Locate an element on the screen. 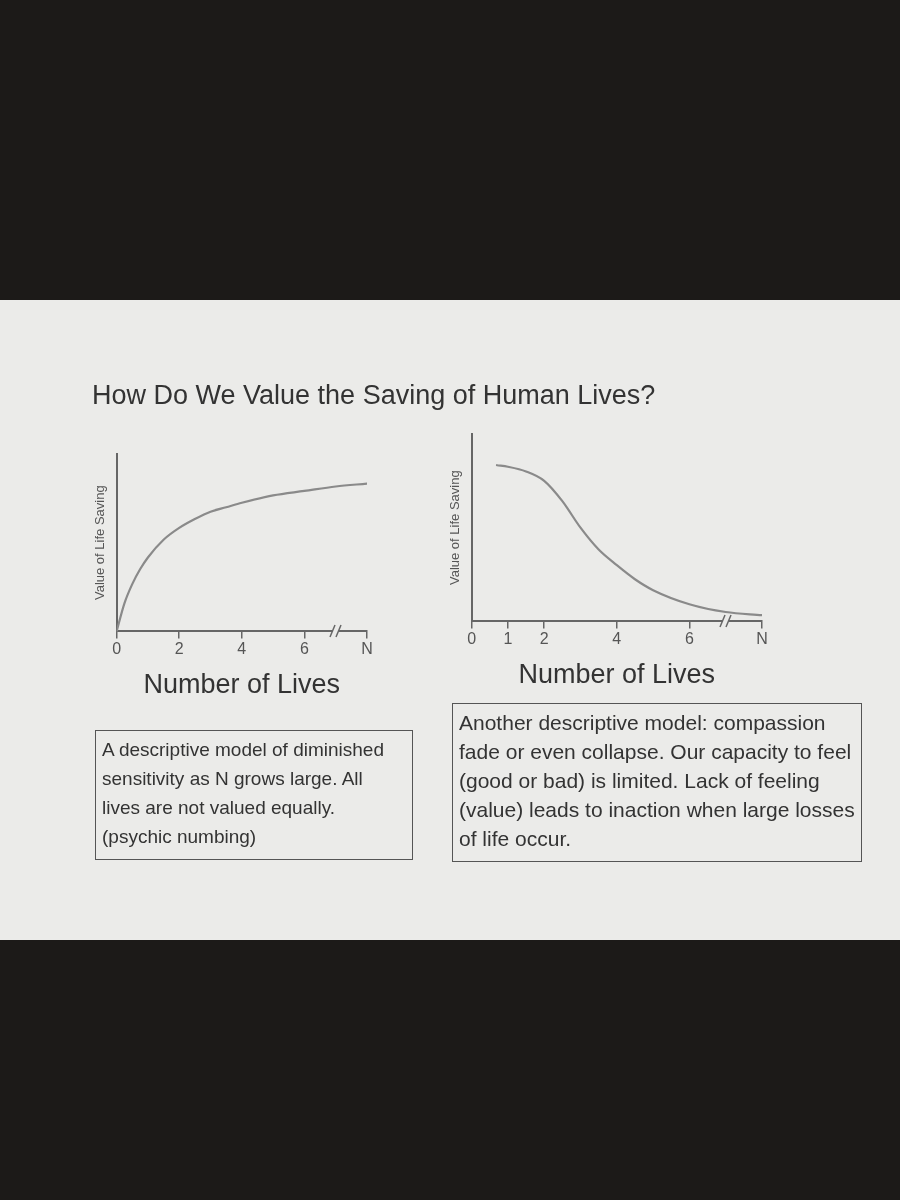 The height and width of the screenshot is (1200, 900). chart-title: How Do We Value the Saving of Human Lives? is located at coordinates (374, 395).